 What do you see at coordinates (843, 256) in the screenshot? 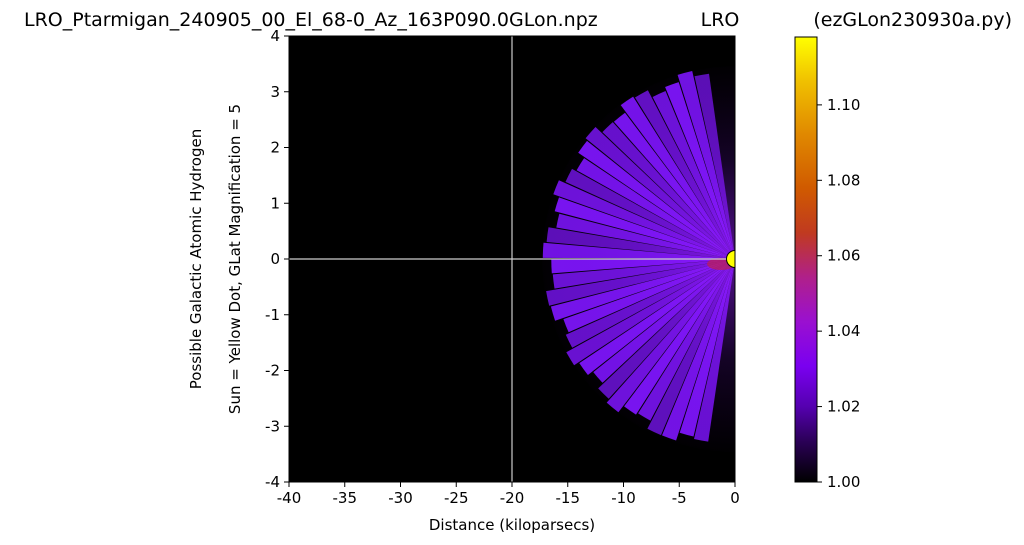
I see `colorbar-tick-label: 1.06` at bounding box center [843, 256].